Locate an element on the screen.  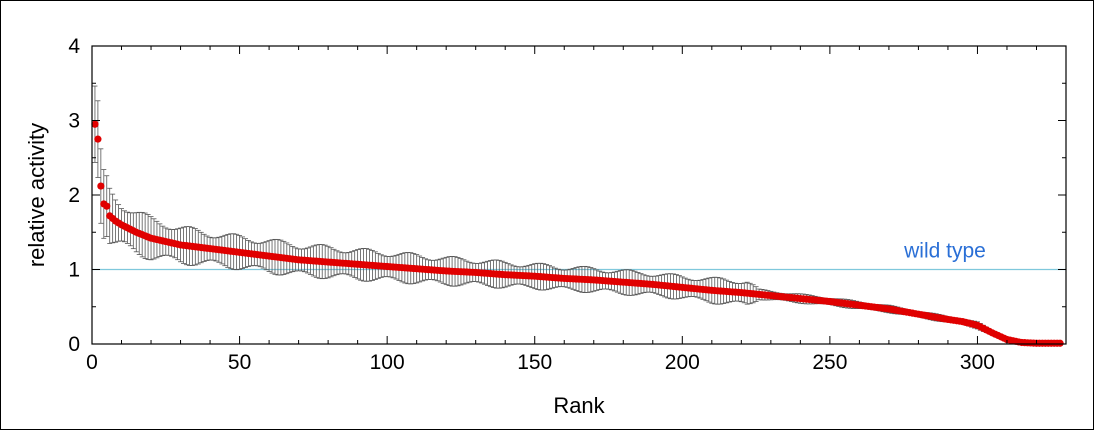
x-tick-label: 300 is located at coordinates (977, 362).